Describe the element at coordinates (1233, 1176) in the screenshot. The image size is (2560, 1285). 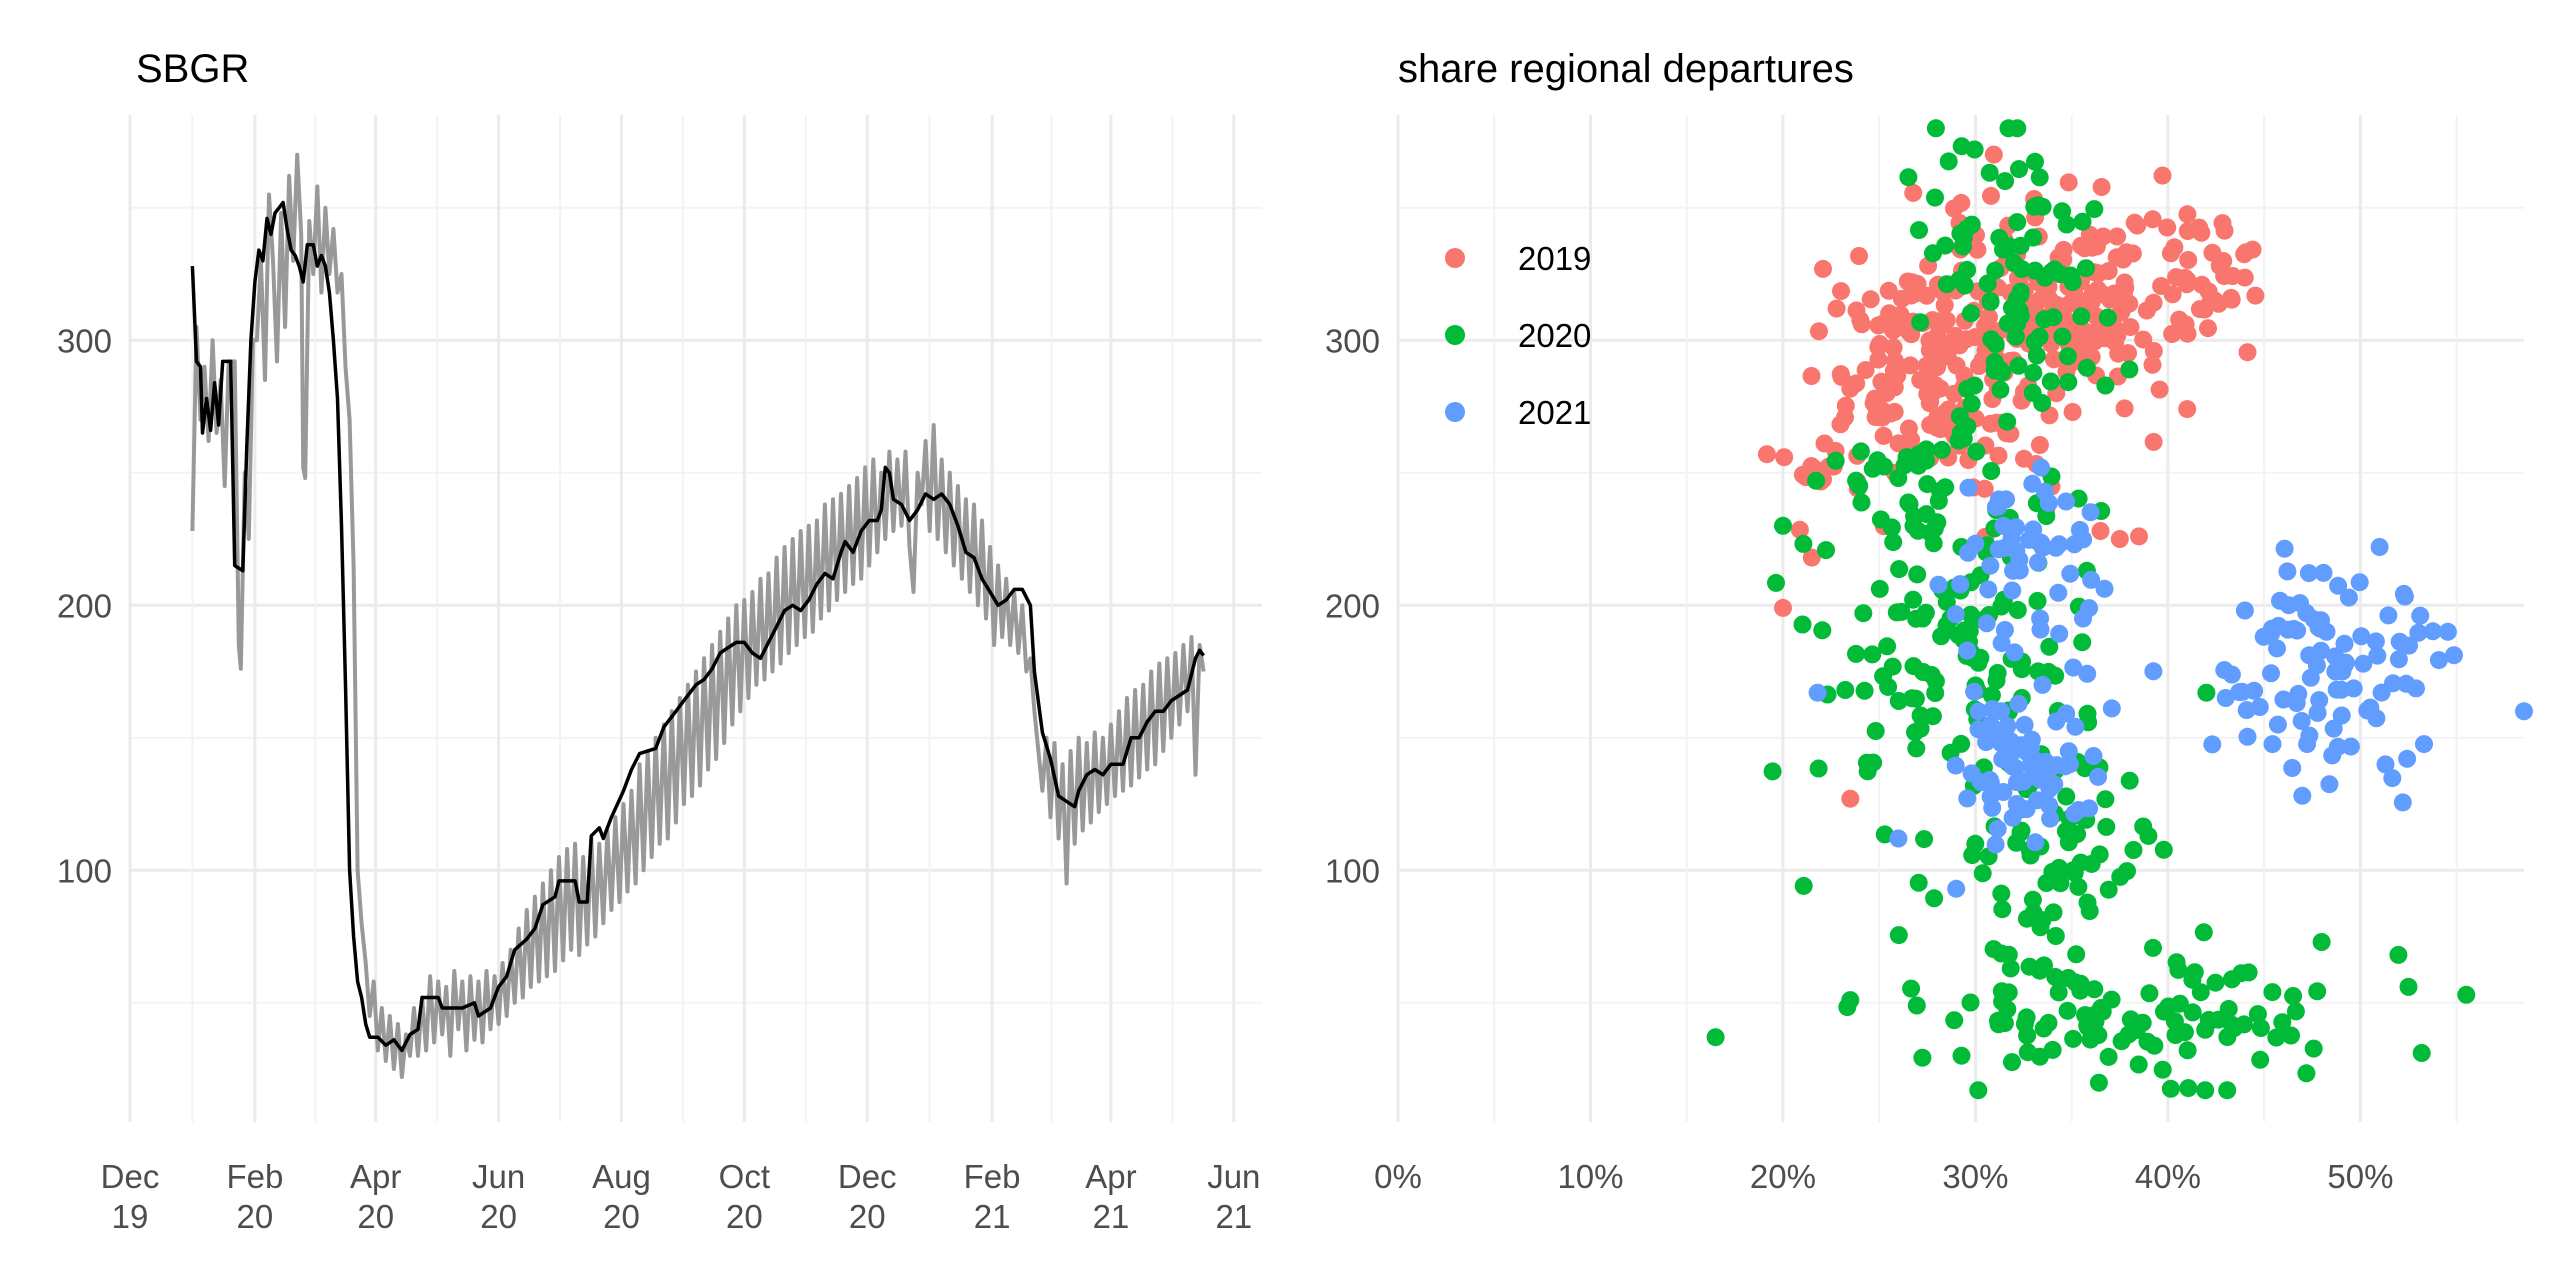
I see `left-x-tick-label: Jun` at that location.